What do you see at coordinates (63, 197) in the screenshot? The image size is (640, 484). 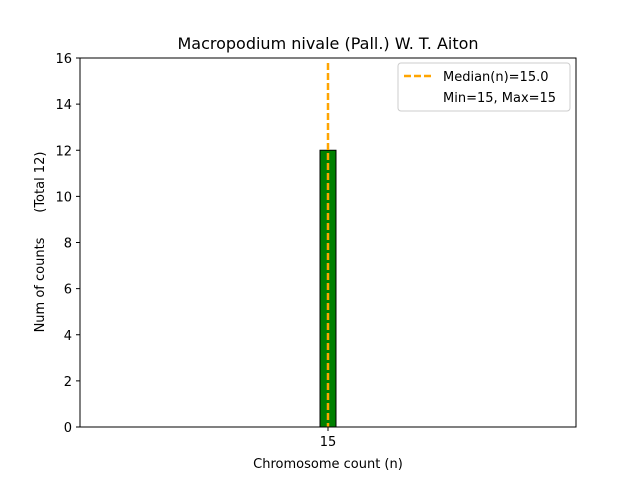 I see `y-tick-label-10: 10` at bounding box center [63, 197].